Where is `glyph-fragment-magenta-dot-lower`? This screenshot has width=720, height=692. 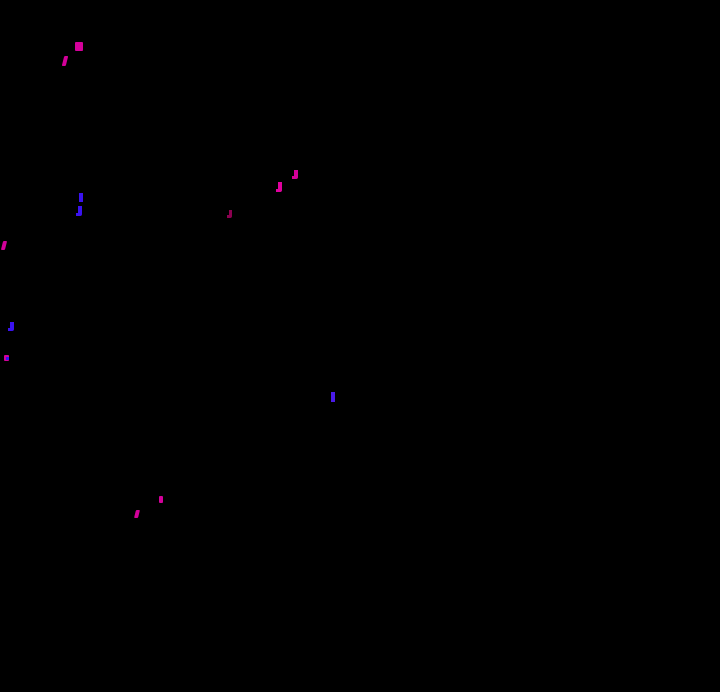 glyph-fragment-magenta-dot-lower is located at coordinates (137, 514).